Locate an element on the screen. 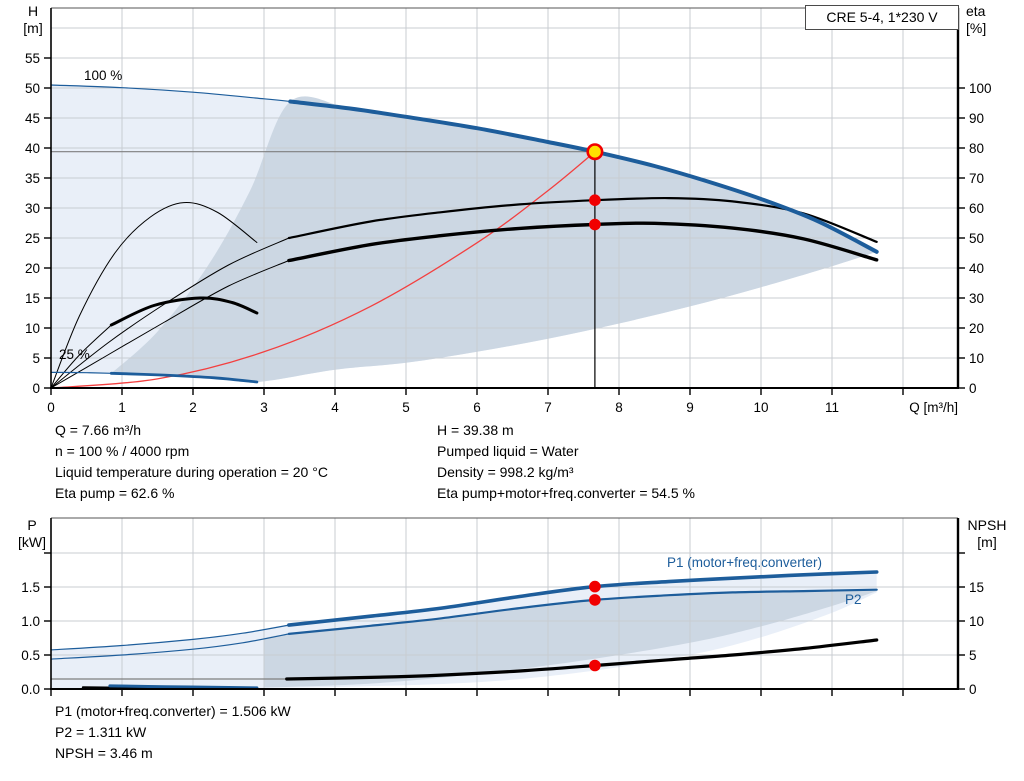  npsh-axis-label: NPSH [m] is located at coordinates (987, 534).